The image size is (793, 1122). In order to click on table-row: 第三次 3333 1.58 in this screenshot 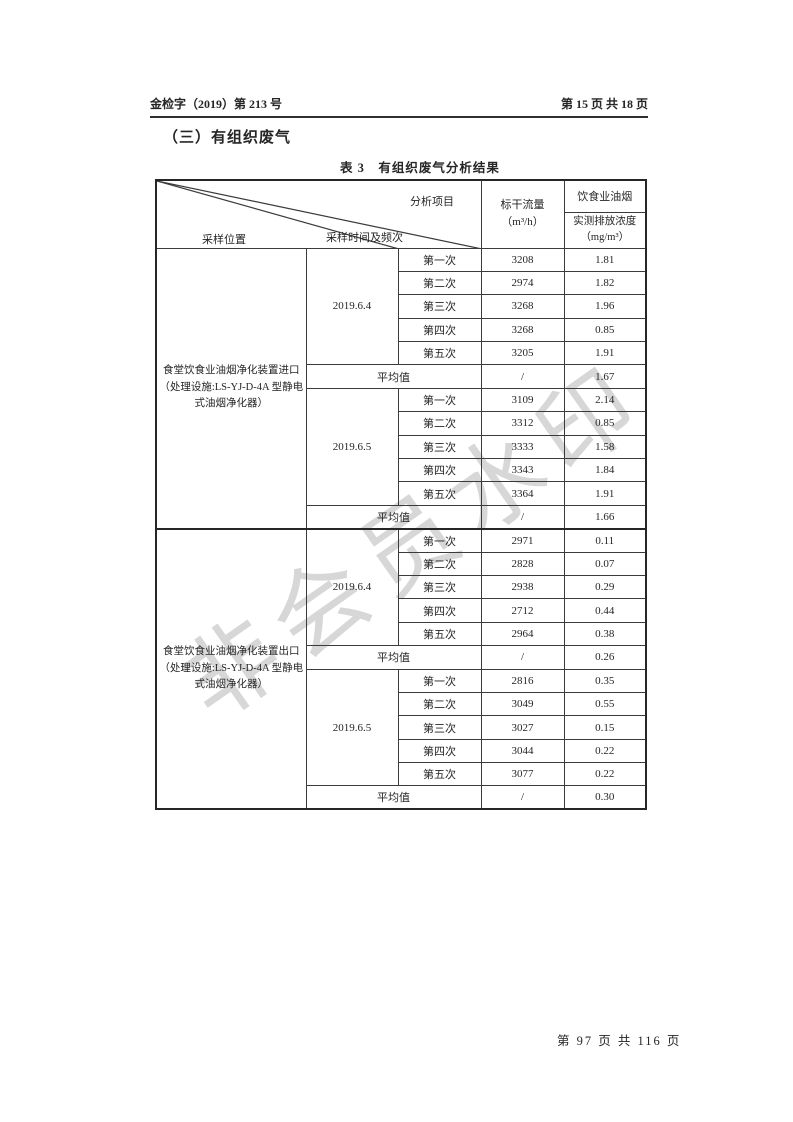, I will do `click(401, 447)`.